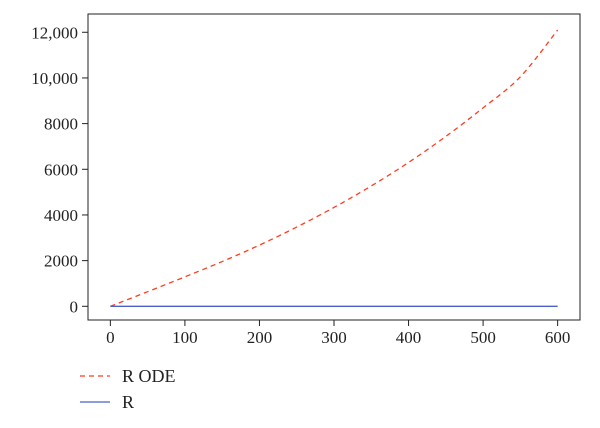 Image resolution: width=600 pixels, height=428 pixels. What do you see at coordinates (409, 337) in the screenshot?
I see `x-tick-label: 400` at bounding box center [409, 337].